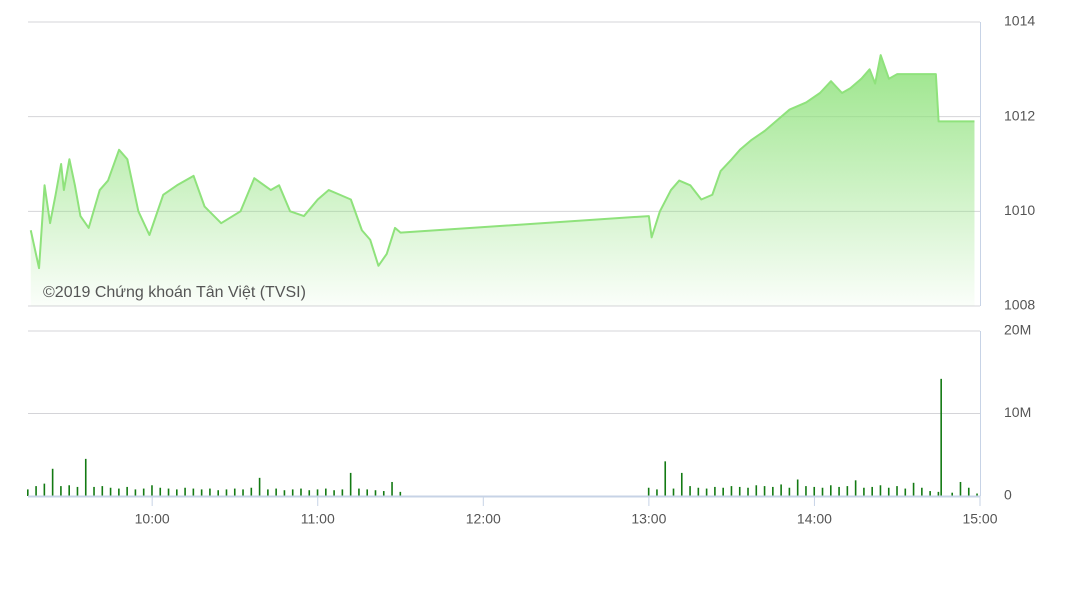 The image size is (1084, 609). What do you see at coordinates (648, 519) in the screenshot?
I see `x-tick-label: 13:00` at bounding box center [648, 519].